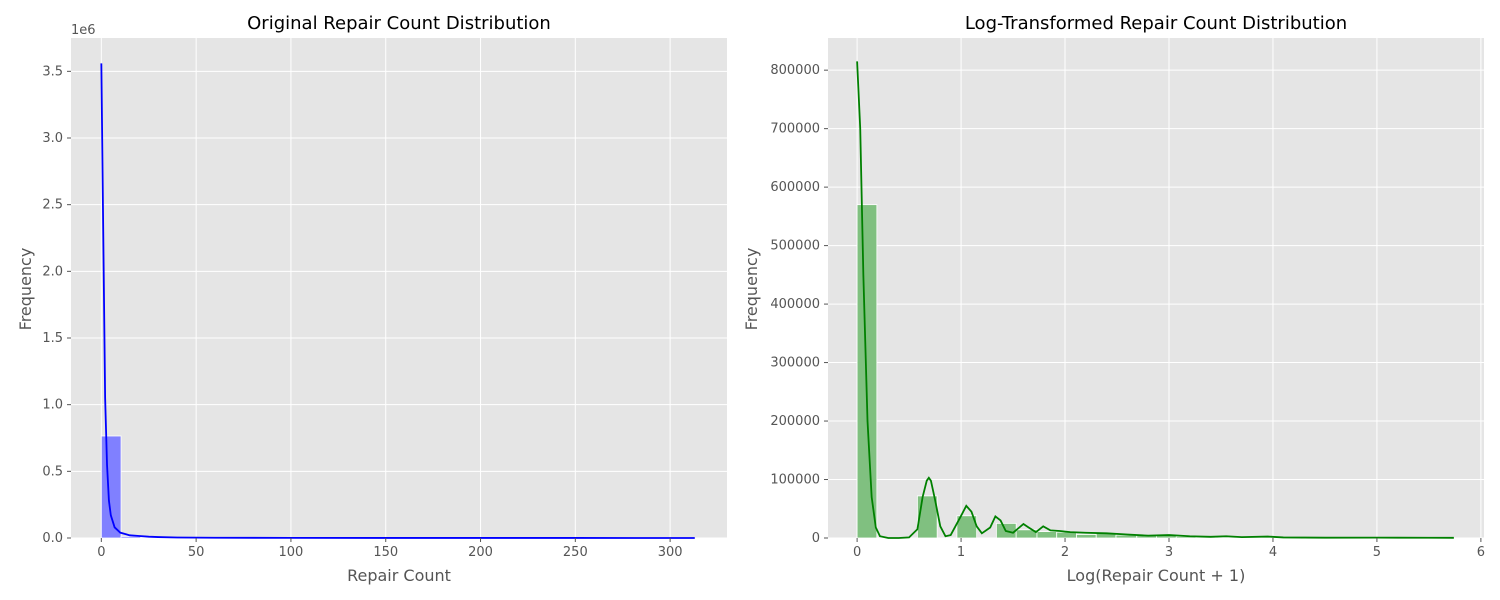 This screenshot has height=600, width=1500. What do you see at coordinates (52, 471) in the screenshot?
I see `left-ytick-label-1: 0.5` at bounding box center [52, 471].